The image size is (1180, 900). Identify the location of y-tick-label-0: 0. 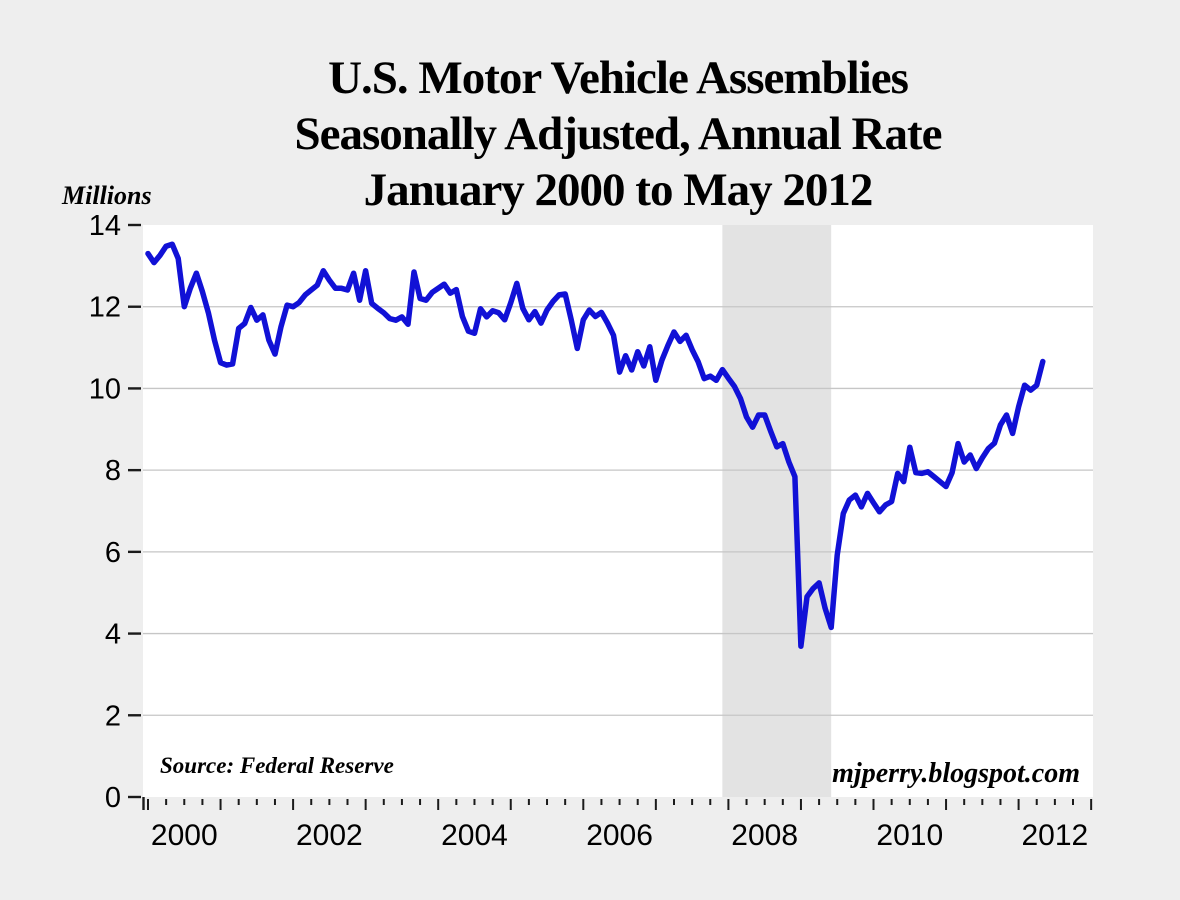
(113, 798).